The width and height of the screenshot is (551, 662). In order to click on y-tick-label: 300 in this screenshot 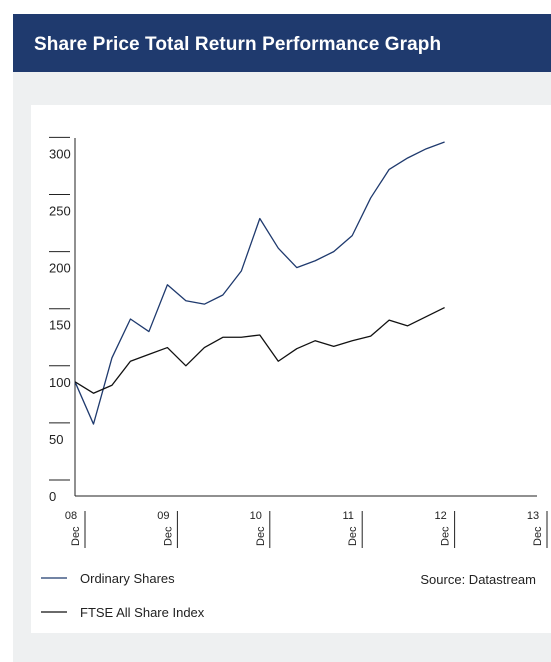, I will do `click(60, 153)`.